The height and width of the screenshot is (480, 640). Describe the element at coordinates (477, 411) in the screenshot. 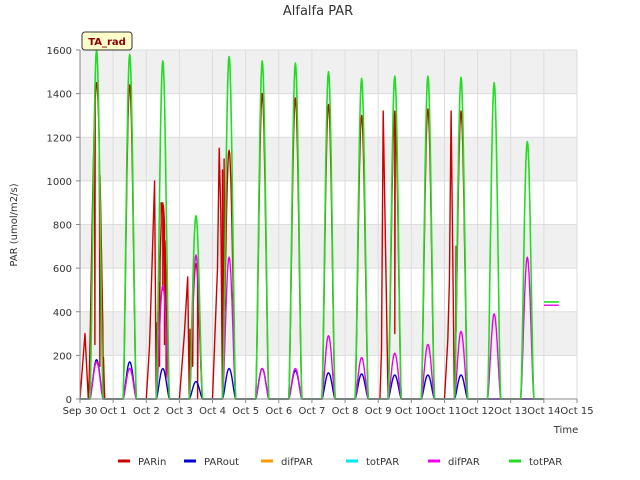

I see `x-tick-label: Oct 12` at that location.